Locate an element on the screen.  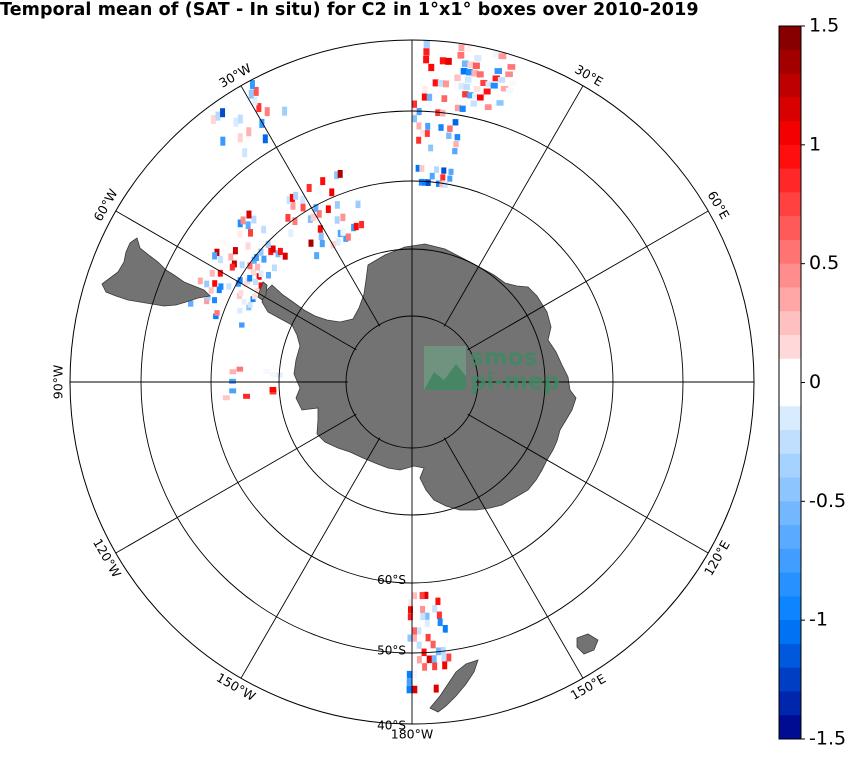
latitude-label: 40°S is located at coordinates (391, 726).